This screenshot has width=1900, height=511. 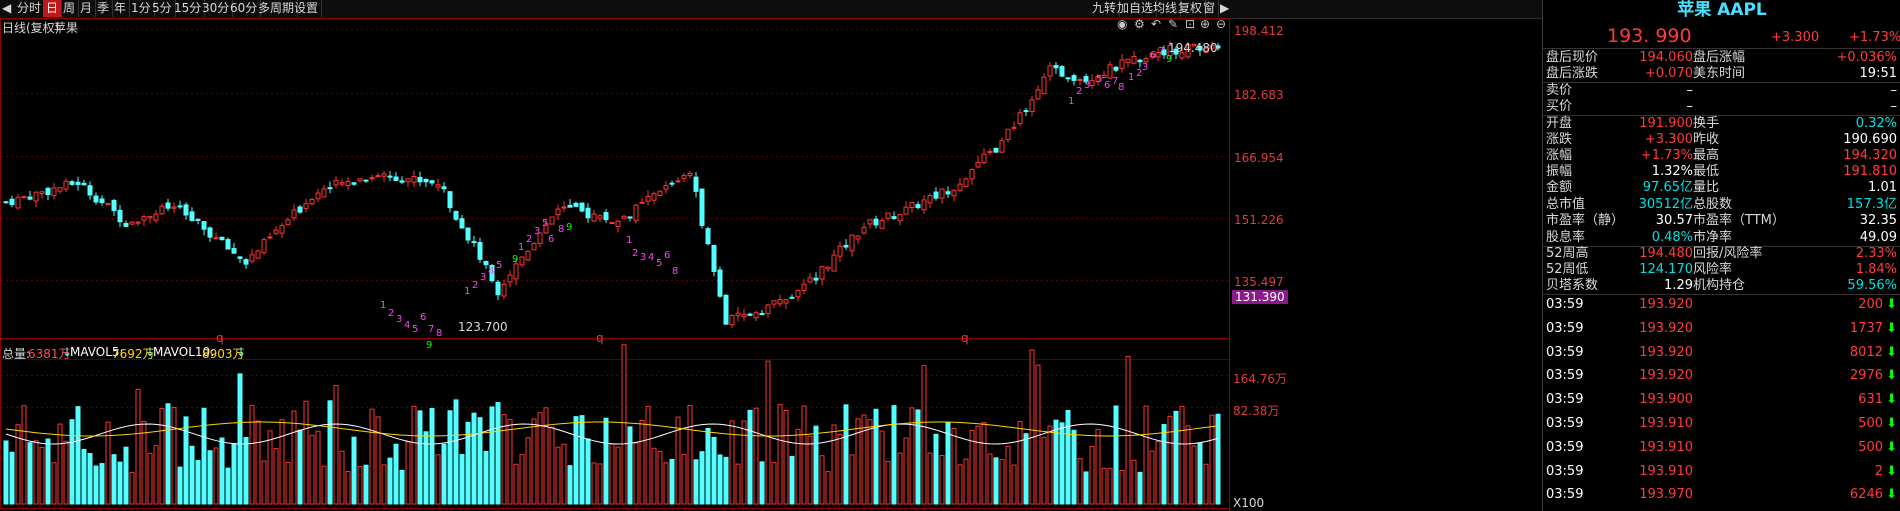 I want to click on tab-settings: 设置, so click(x=307, y=8).